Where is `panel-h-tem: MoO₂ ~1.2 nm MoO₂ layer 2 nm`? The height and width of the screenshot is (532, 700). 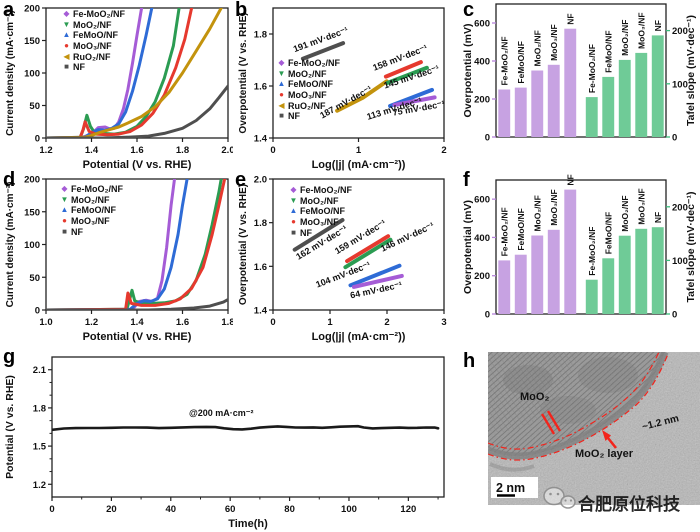
panel-h-tem: MoO₂ ~1.2 nm MoO₂ layer 2 nm is located at coordinates (579, 441).